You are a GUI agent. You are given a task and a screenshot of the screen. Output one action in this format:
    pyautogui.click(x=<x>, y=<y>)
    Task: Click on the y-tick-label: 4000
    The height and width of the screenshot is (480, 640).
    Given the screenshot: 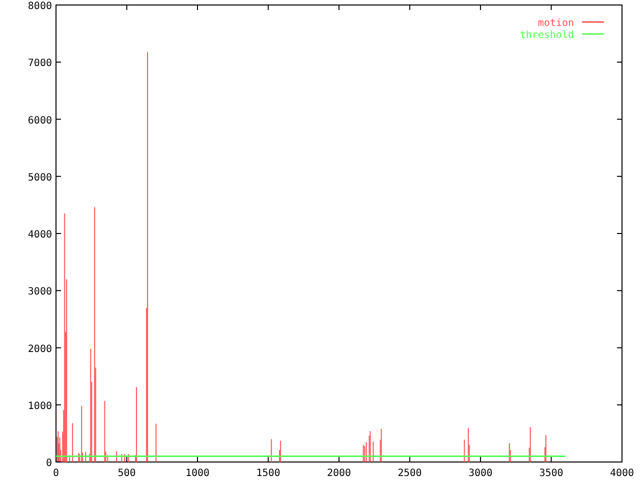 What is the action you would take?
    pyautogui.click(x=40, y=235)
    